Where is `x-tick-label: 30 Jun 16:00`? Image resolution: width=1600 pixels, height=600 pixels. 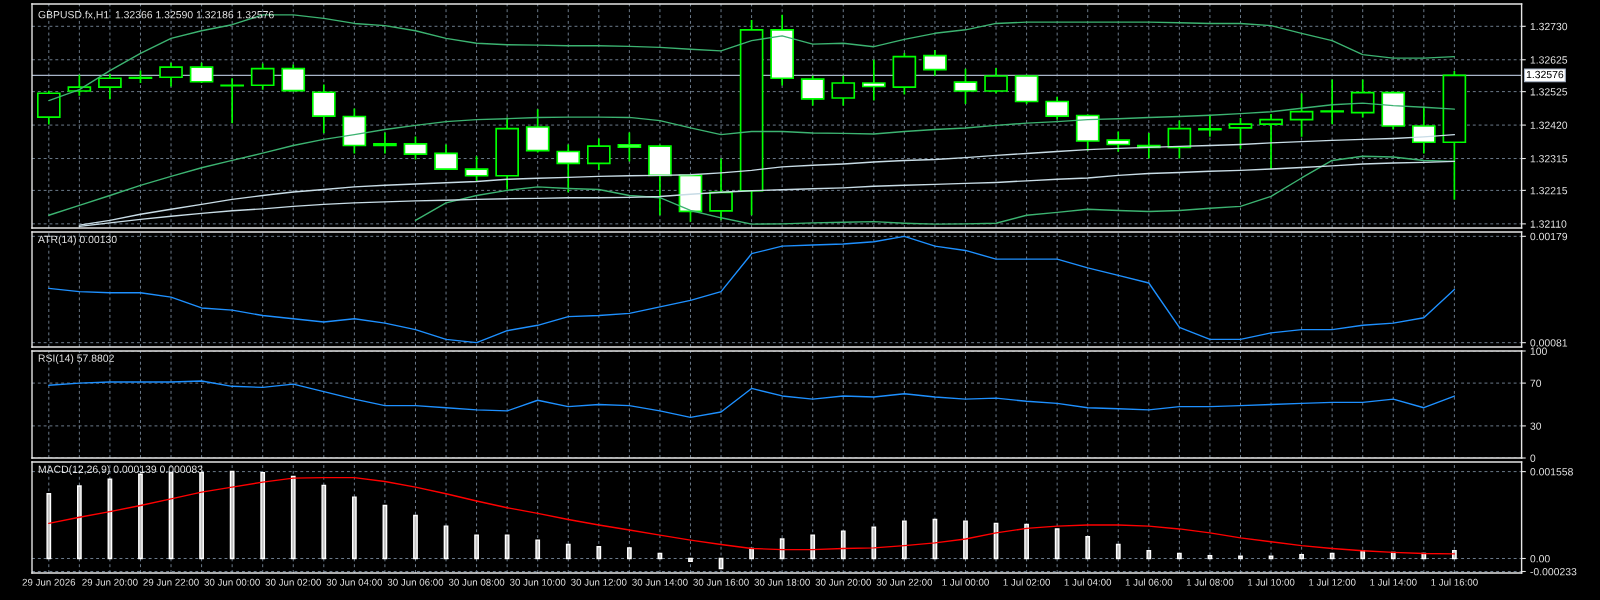
x-tick-label: 30 Jun 16:00 is located at coordinates (721, 582).